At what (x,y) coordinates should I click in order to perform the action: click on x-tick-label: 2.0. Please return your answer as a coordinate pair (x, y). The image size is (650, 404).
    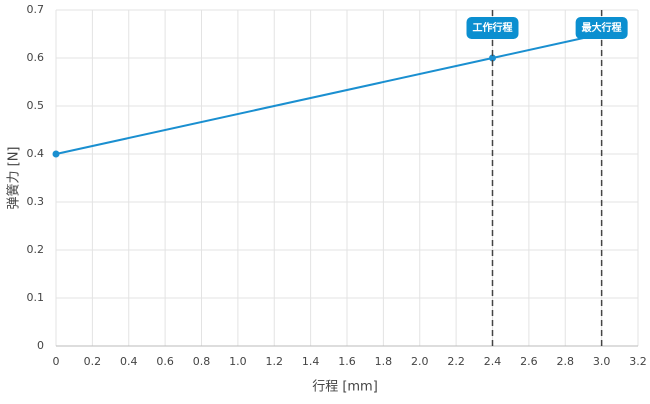
    Looking at the image, I should click on (420, 361).